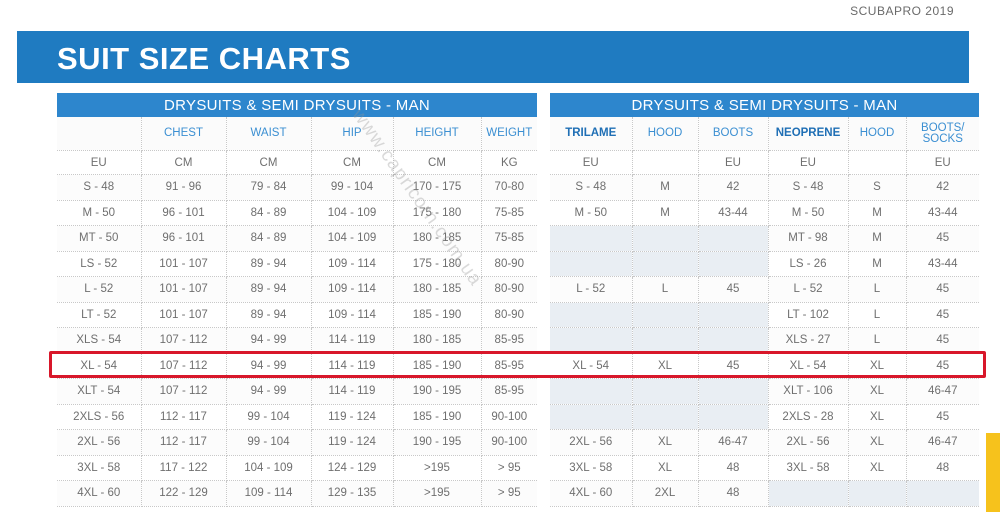 Image resolution: width=1000 pixels, height=512 pixels. Describe the element at coordinates (902, 11) in the screenshot. I see `brand-label: SCUBAPRO 2019` at that location.